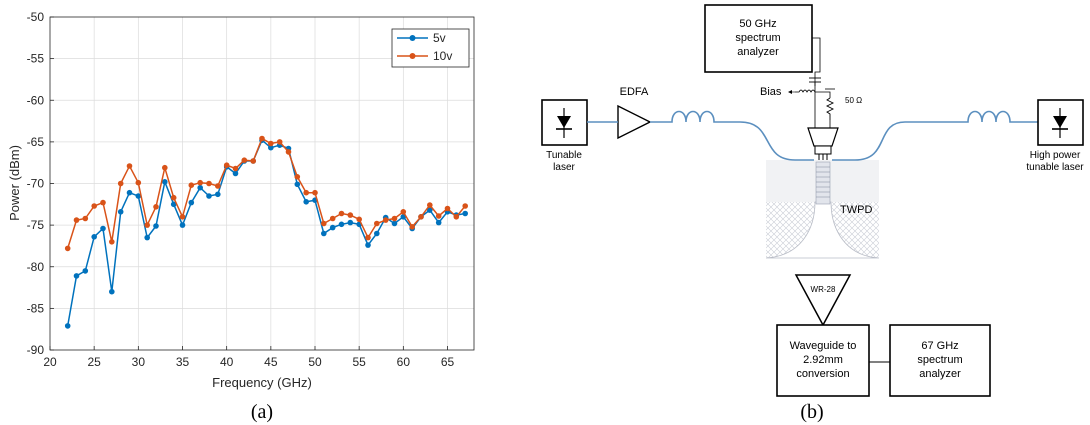 This screenshot has height=425, width=1090. I want to click on x-tick-label: 65, so click(448, 362).